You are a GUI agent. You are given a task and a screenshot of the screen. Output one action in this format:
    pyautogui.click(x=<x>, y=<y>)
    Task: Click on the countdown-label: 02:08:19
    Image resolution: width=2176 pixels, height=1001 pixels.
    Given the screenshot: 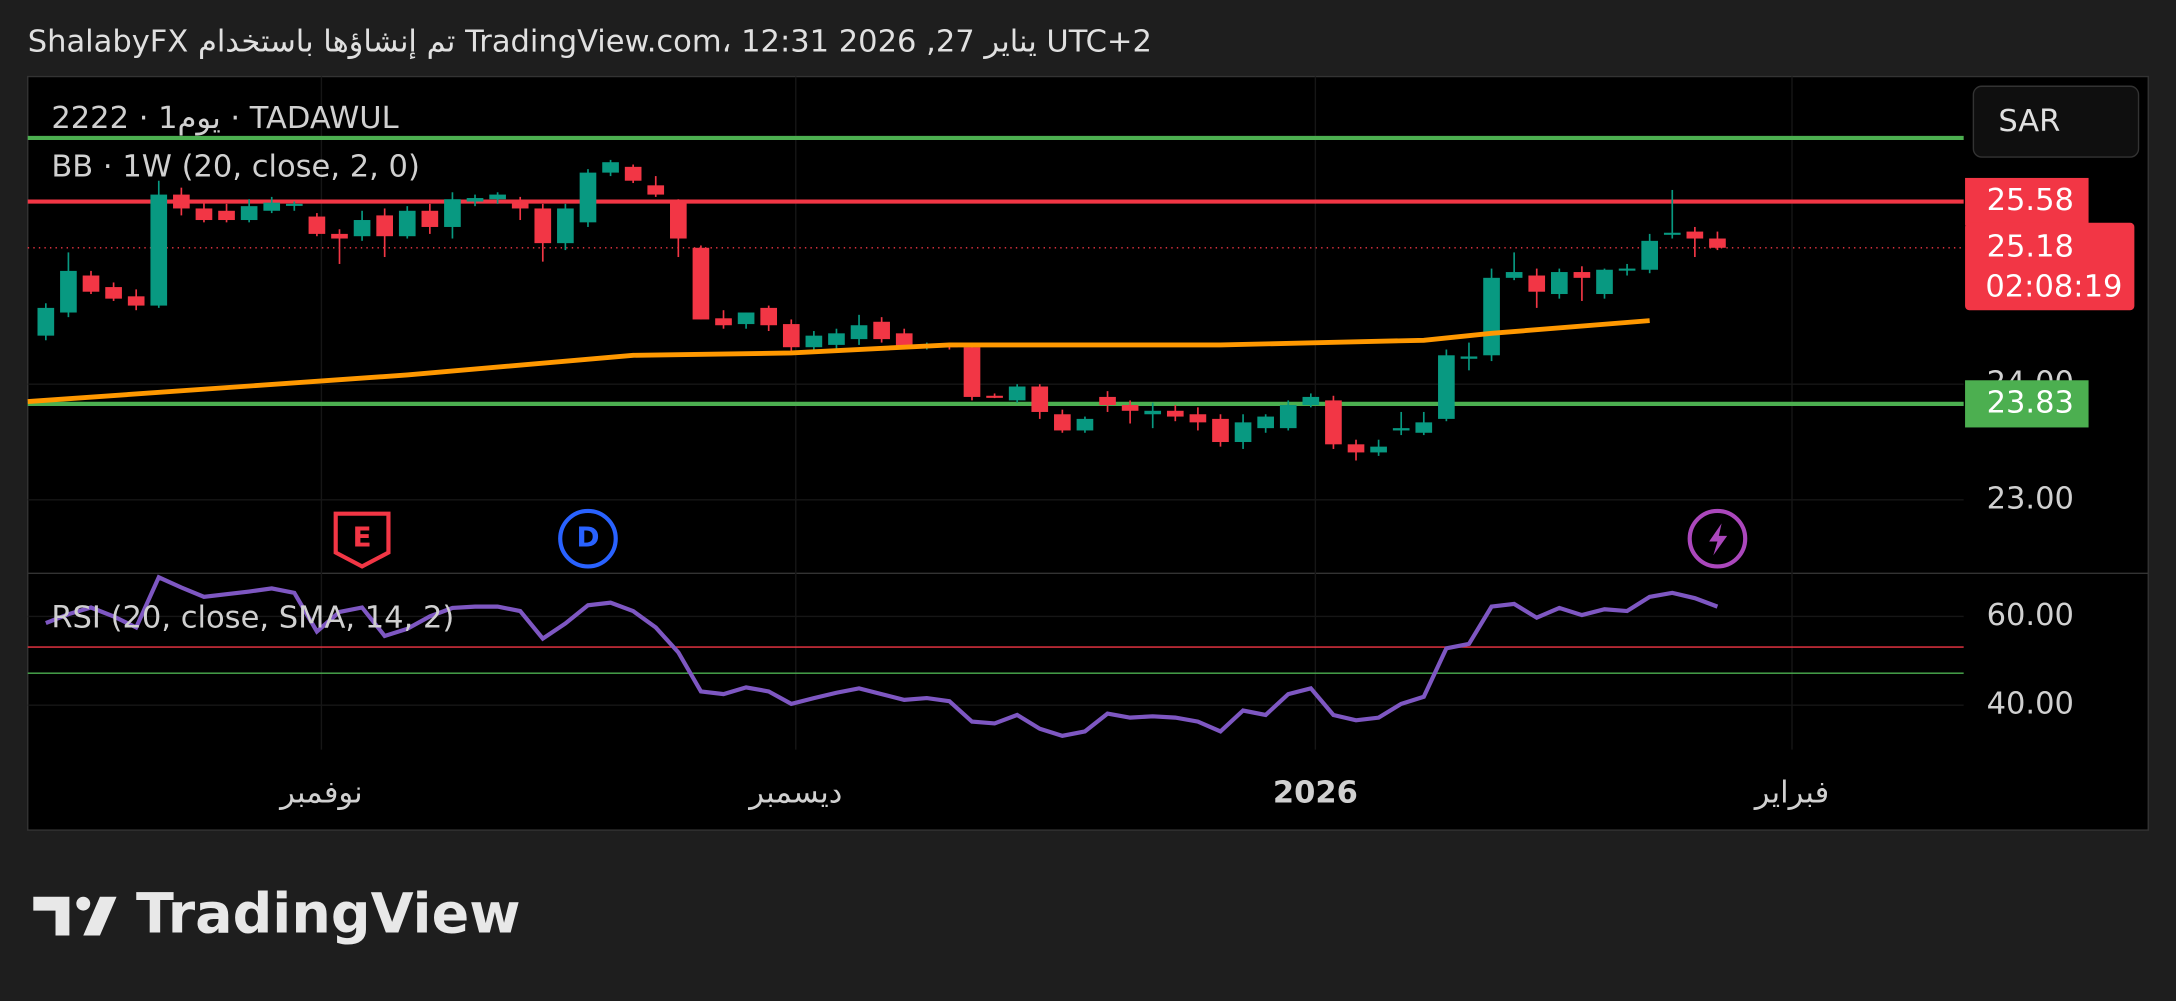 What is the action you would take?
    pyautogui.click(x=2053, y=287)
    